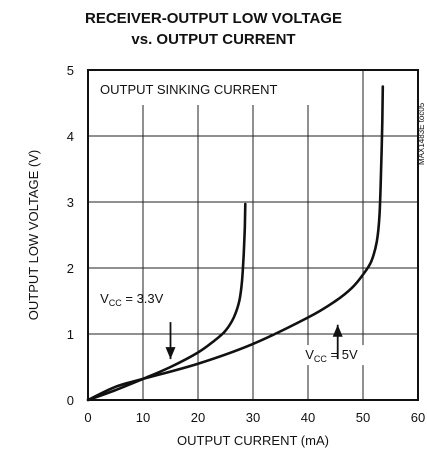  I want to click on annotation-box-bg, so click(203, 88).